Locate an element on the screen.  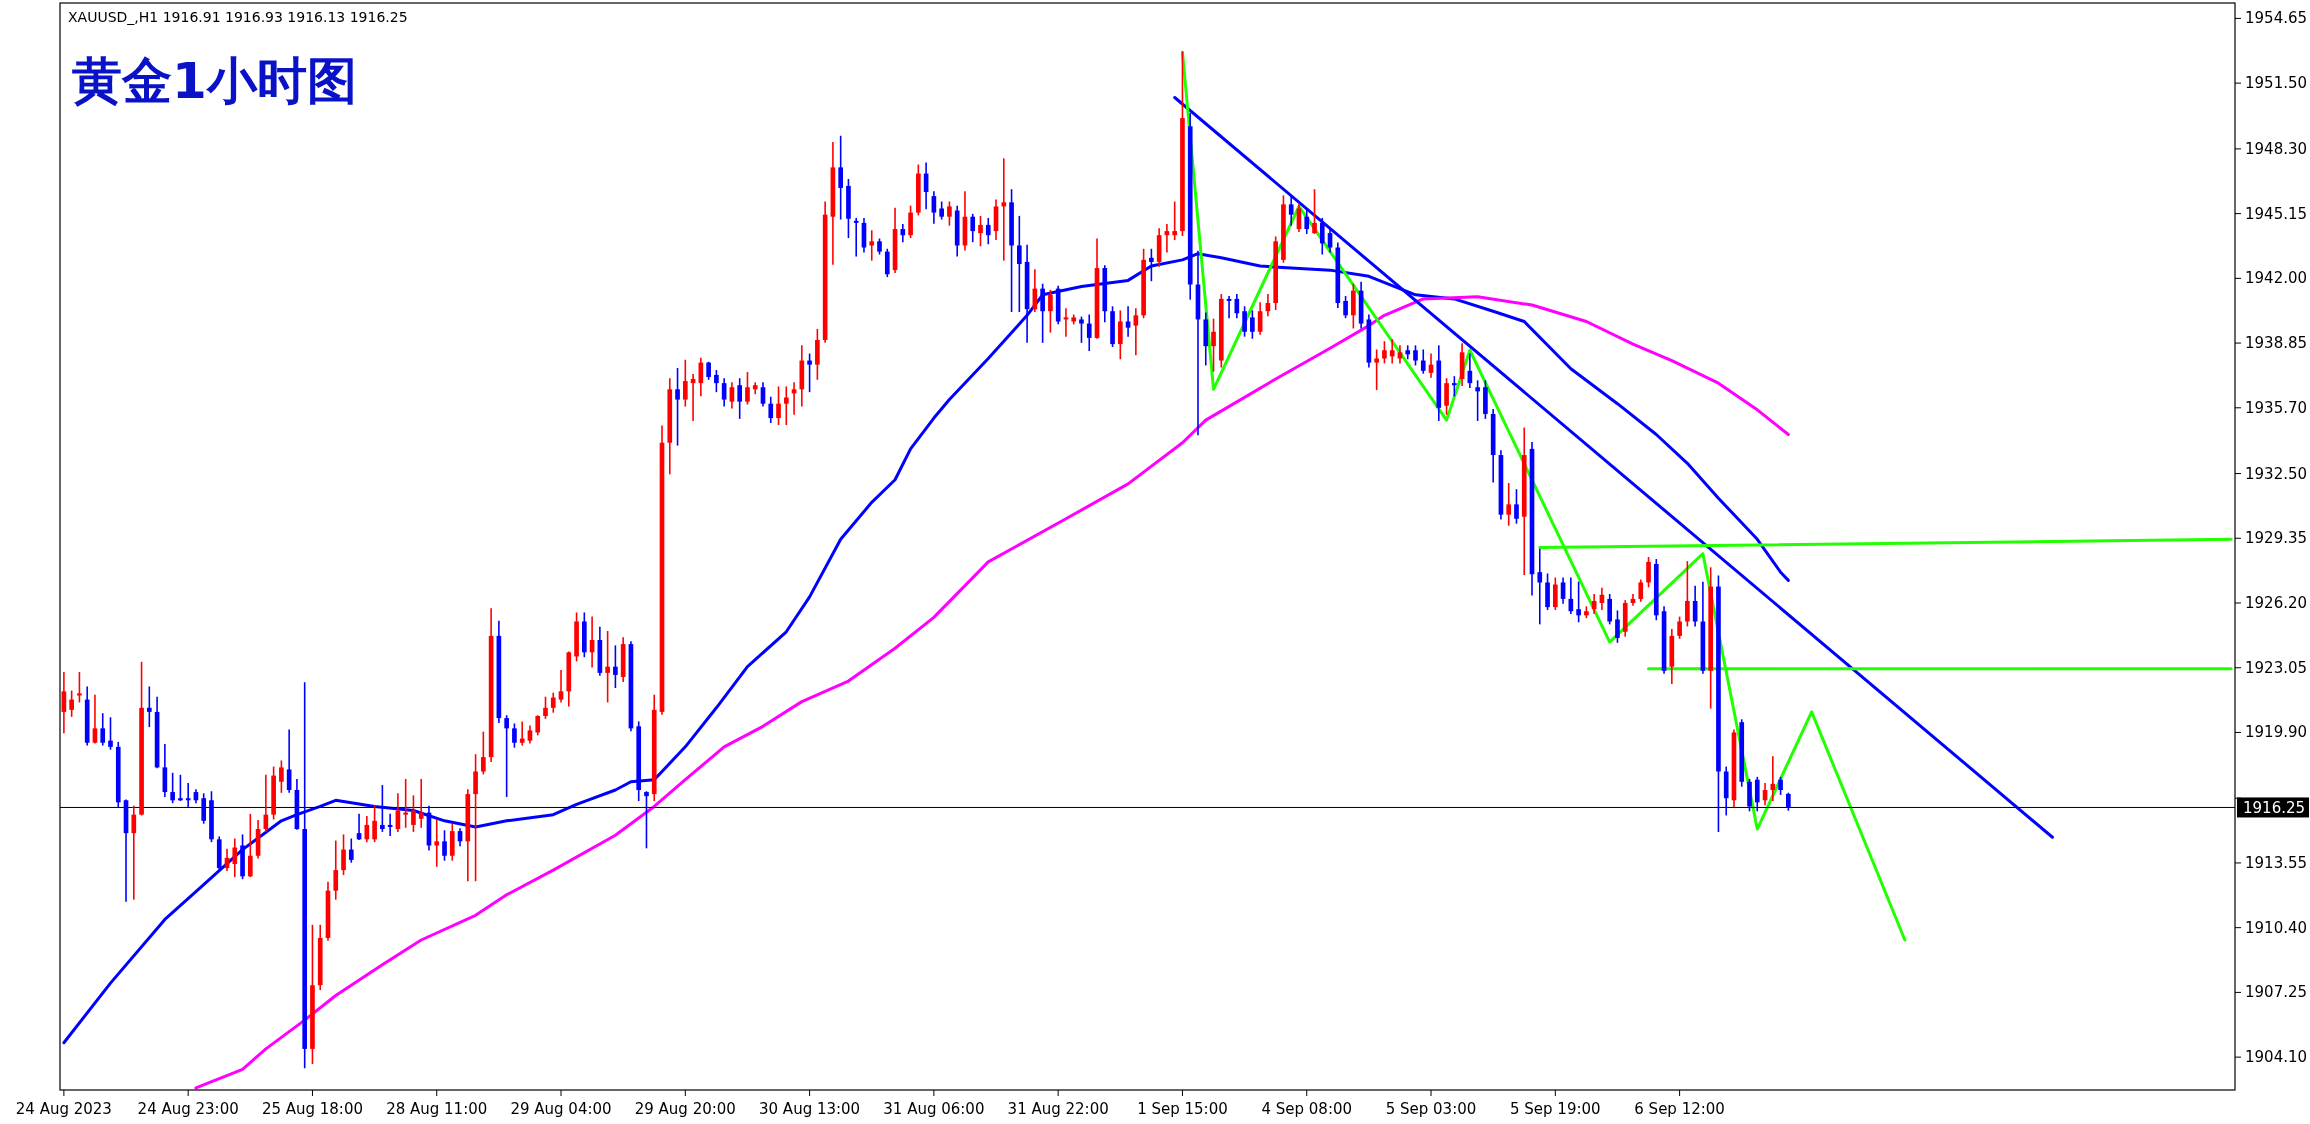
y-tick-label: 1913.55 is located at coordinates (2276, 862).